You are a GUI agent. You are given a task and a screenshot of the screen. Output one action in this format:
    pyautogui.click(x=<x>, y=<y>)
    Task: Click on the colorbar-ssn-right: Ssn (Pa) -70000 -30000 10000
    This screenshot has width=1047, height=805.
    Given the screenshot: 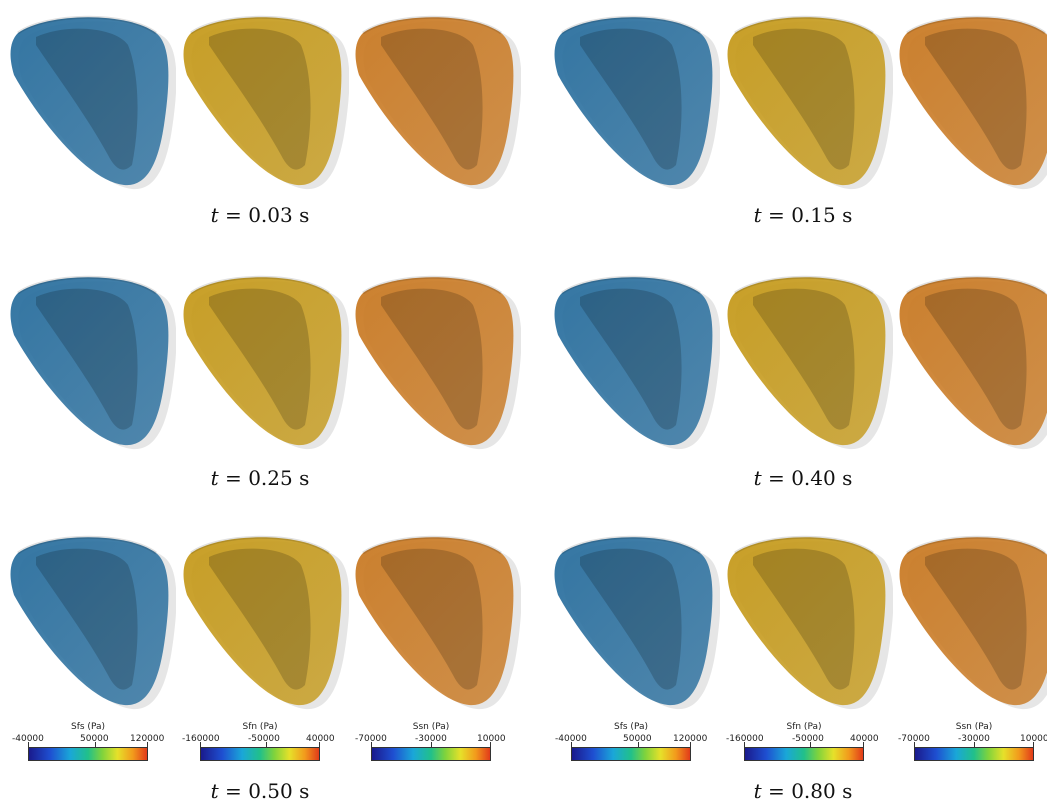 What is the action you would take?
    pyautogui.click(x=972, y=752)
    